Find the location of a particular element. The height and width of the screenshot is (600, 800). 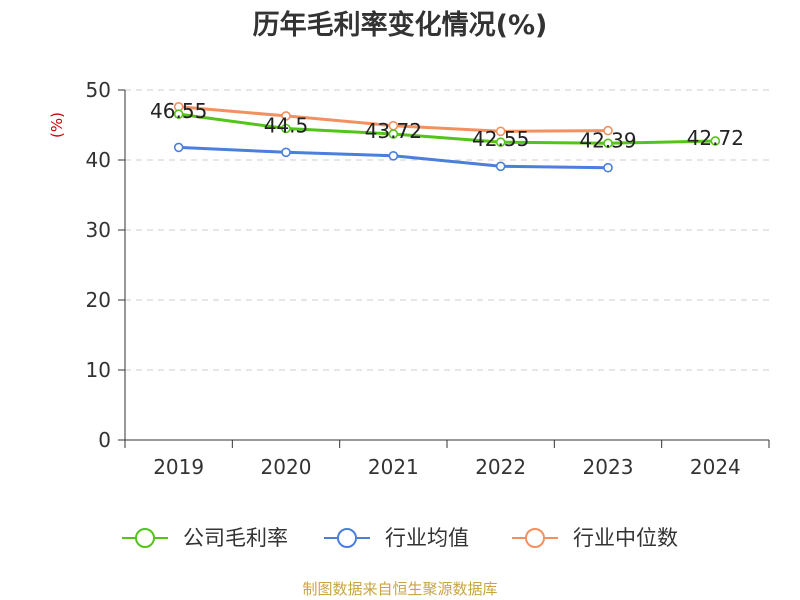

x-tick-label: 2020 is located at coordinates (286, 467).